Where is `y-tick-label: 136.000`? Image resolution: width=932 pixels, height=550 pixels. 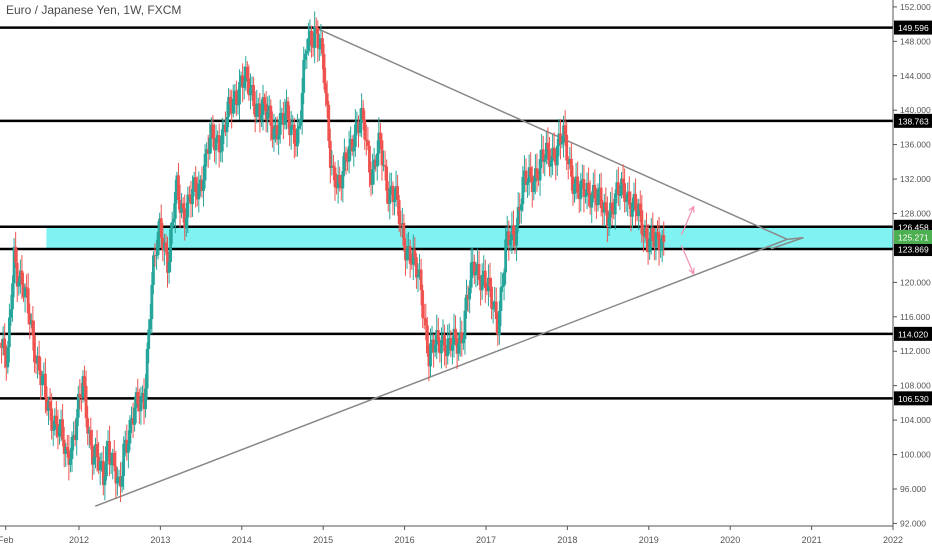 y-tick-label: 136.000 is located at coordinates (915, 145).